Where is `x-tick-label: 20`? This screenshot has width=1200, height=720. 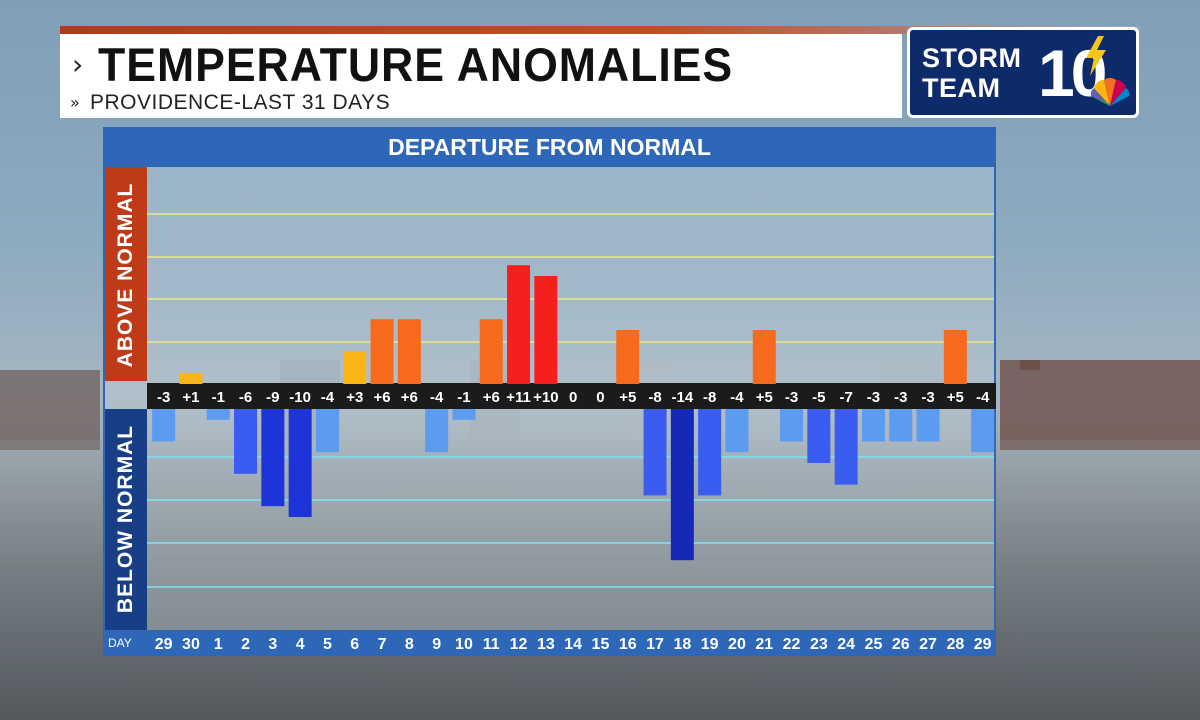
x-tick-label: 20 is located at coordinates (737, 644).